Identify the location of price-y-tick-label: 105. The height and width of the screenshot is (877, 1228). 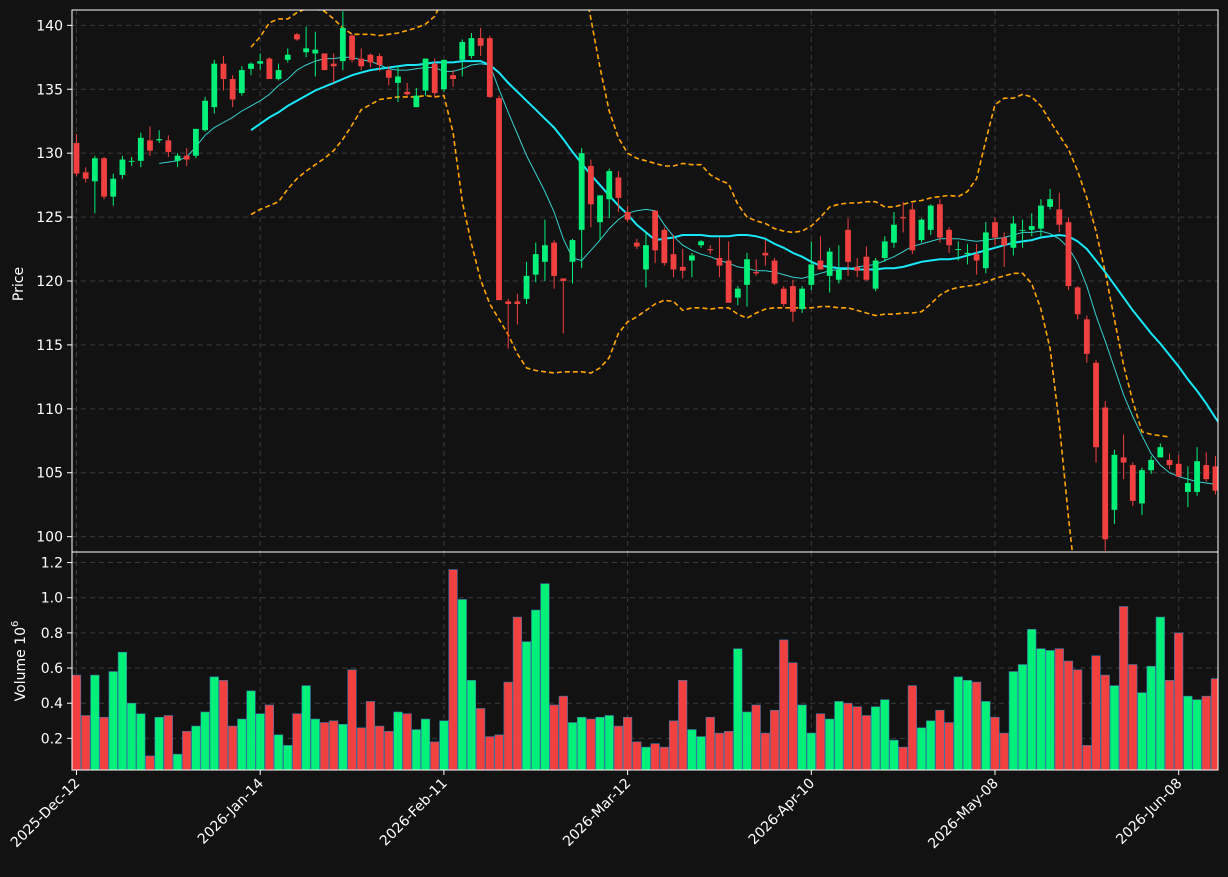
(49, 474).